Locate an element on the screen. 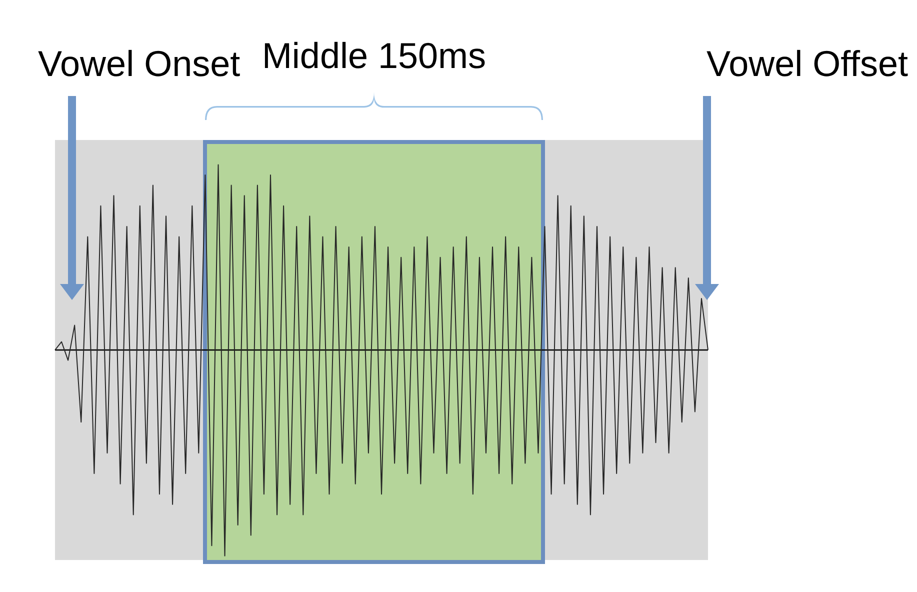 This screenshot has height=592, width=917. text: Vowel Onset is located at coordinates (139, 63).